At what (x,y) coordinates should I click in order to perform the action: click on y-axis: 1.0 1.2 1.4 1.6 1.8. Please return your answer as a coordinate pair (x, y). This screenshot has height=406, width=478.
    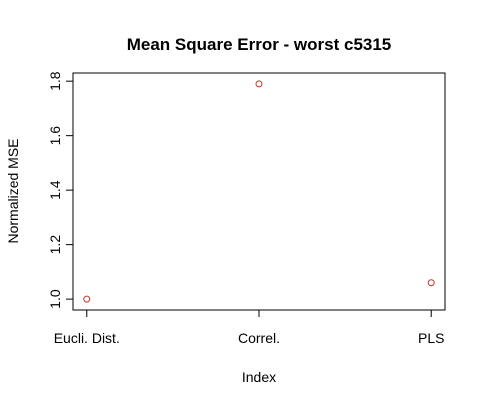
    Looking at the image, I should click on (60, 190).